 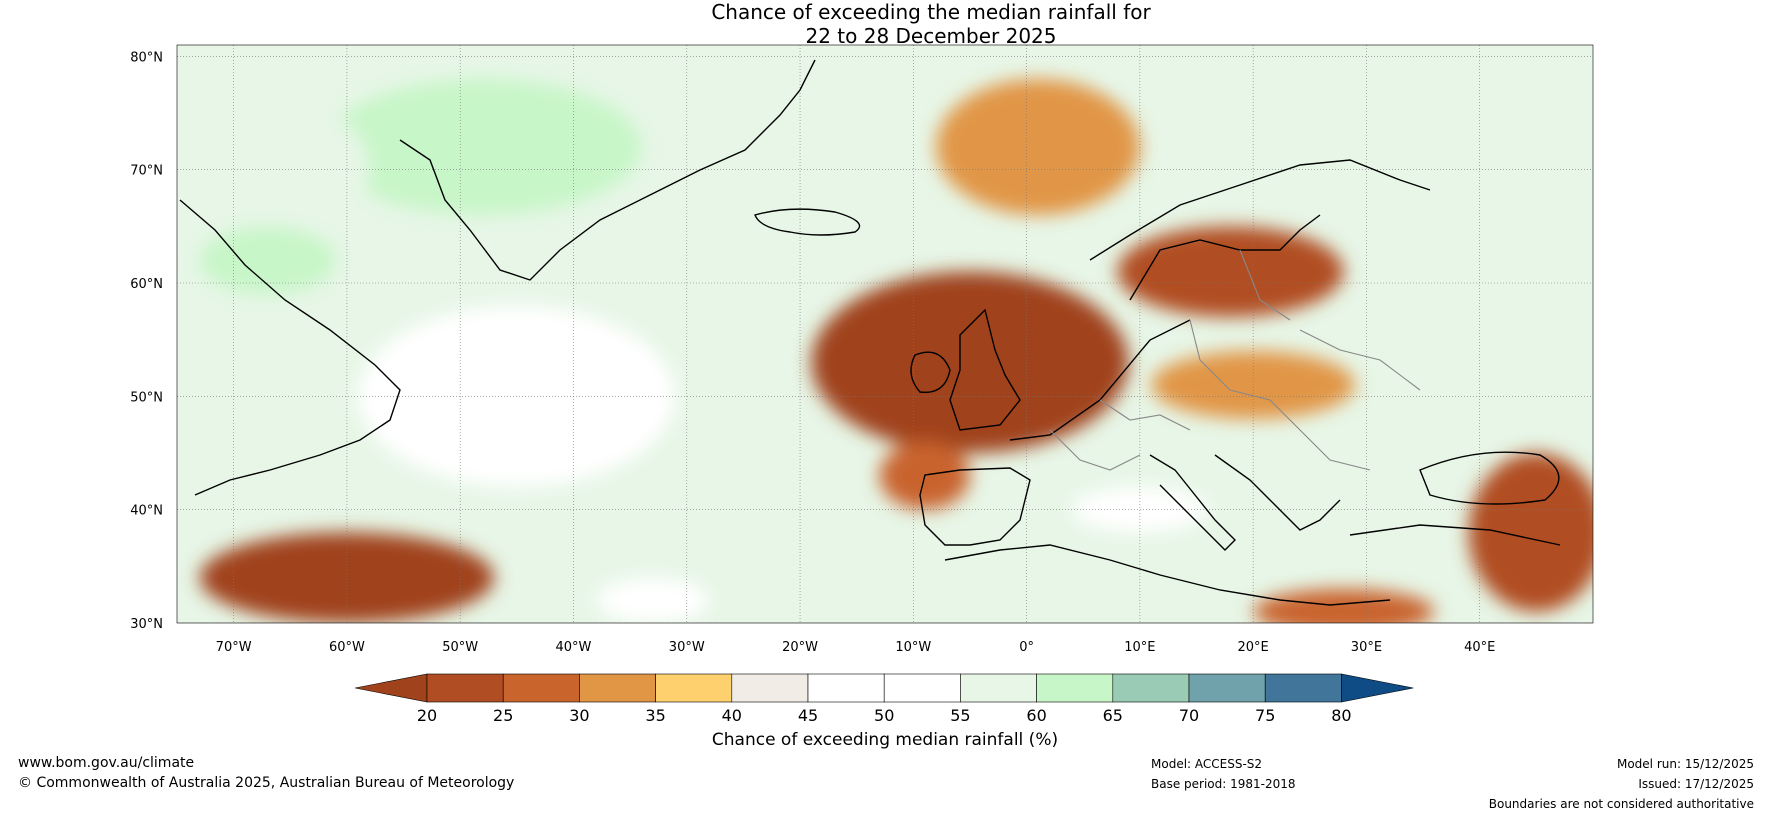 What do you see at coordinates (808, 715) in the screenshot?
I see `legend-tick-label: 45` at bounding box center [808, 715].